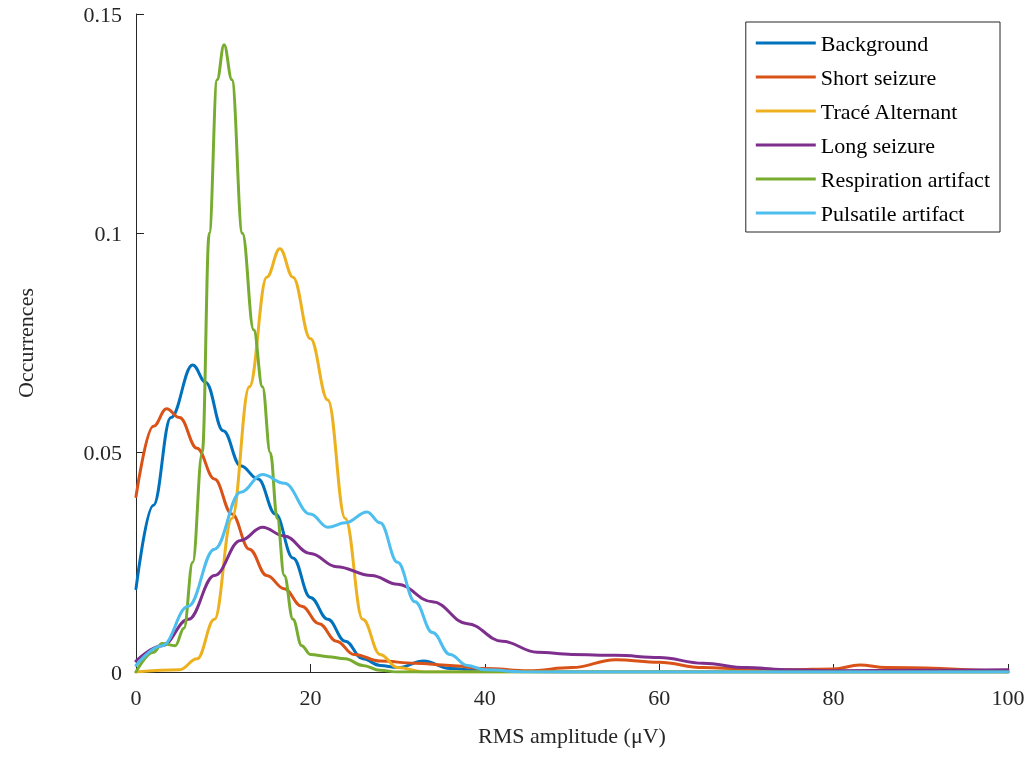 The height and width of the screenshot is (760, 1030). I want to click on y-tick-label: 0.1, so click(108, 233).